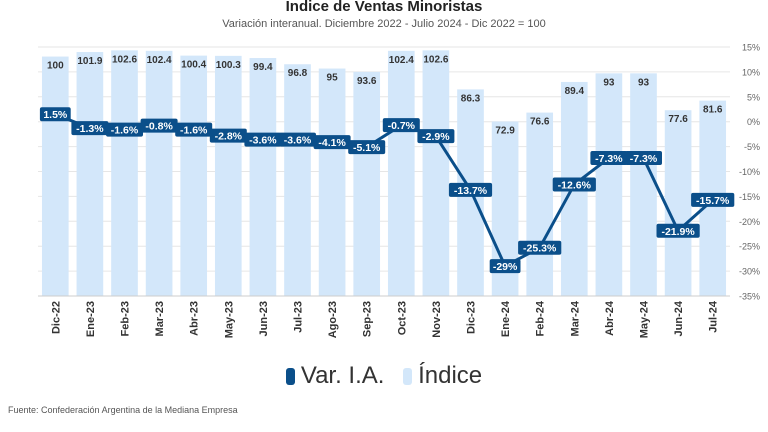 Image resolution: width=768 pixels, height=432 pixels. What do you see at coordinates (679, 318) in the screenshot?
I see `x-tick-label: Jun-24` at bounding box center [679, 318].